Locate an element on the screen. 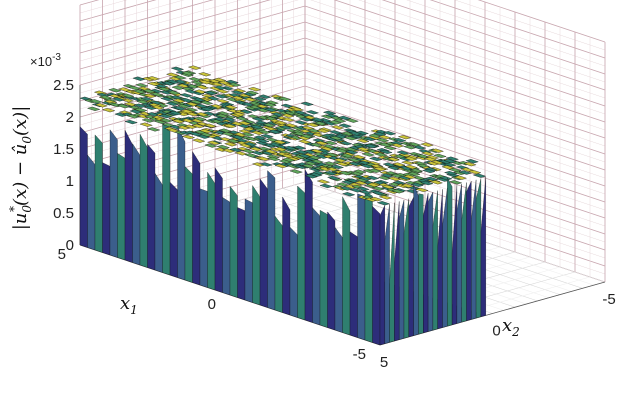 Image resolution: width=626 pixels, height=399 pixels. z-tick-label: 0 is located at coordinates (70, 245).